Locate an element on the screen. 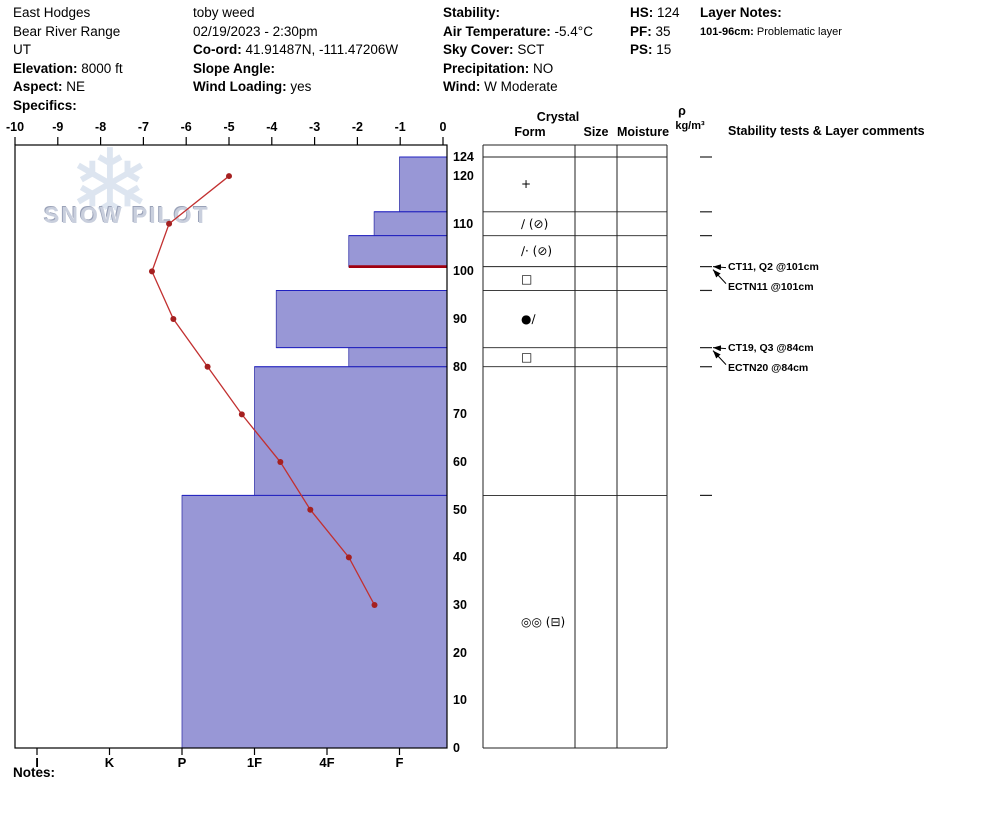 This screenshot has height=840, width=994. temperature-line is located at coordinates (263, 390).